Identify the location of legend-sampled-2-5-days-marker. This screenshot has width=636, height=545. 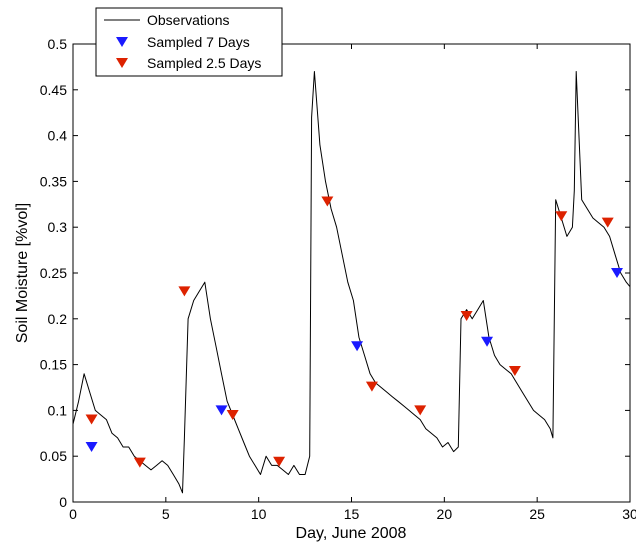
(122, 63).